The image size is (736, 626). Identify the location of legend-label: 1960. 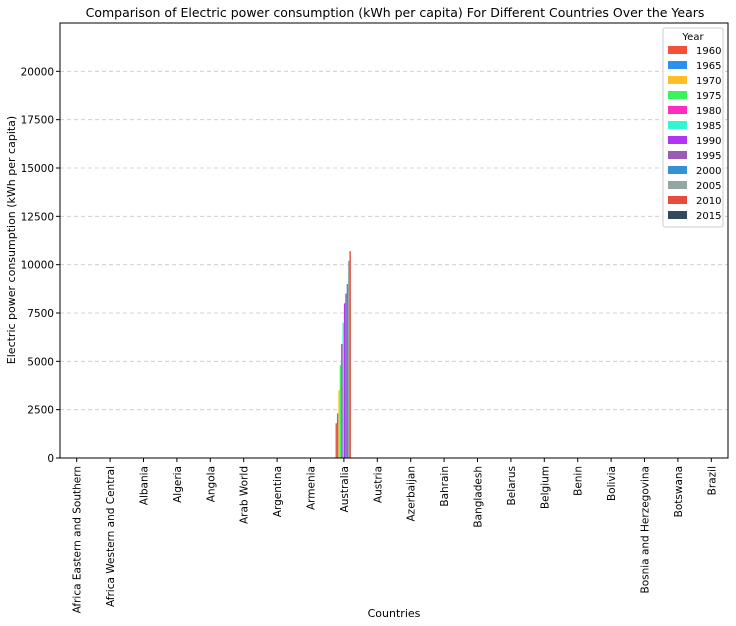
(708, 51).